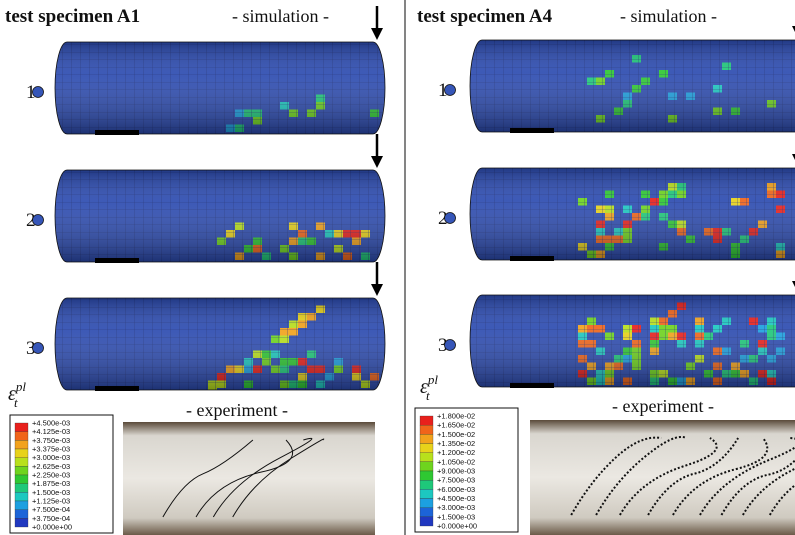 The height and width of the screenshot is (535, 795). I want to click on legend-label: +1.125e-03, so click(51, 501).